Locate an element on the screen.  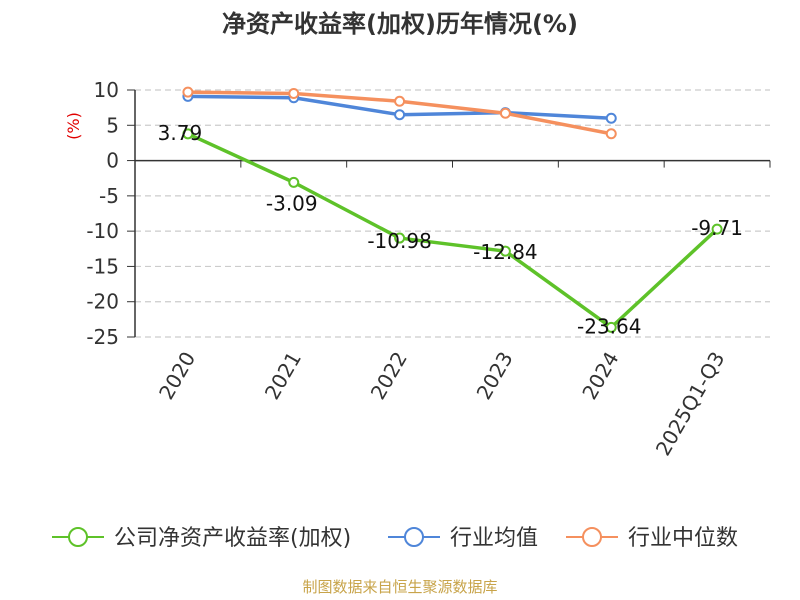
legend-label: 行业中位数 is located at coordinates (683, 538).